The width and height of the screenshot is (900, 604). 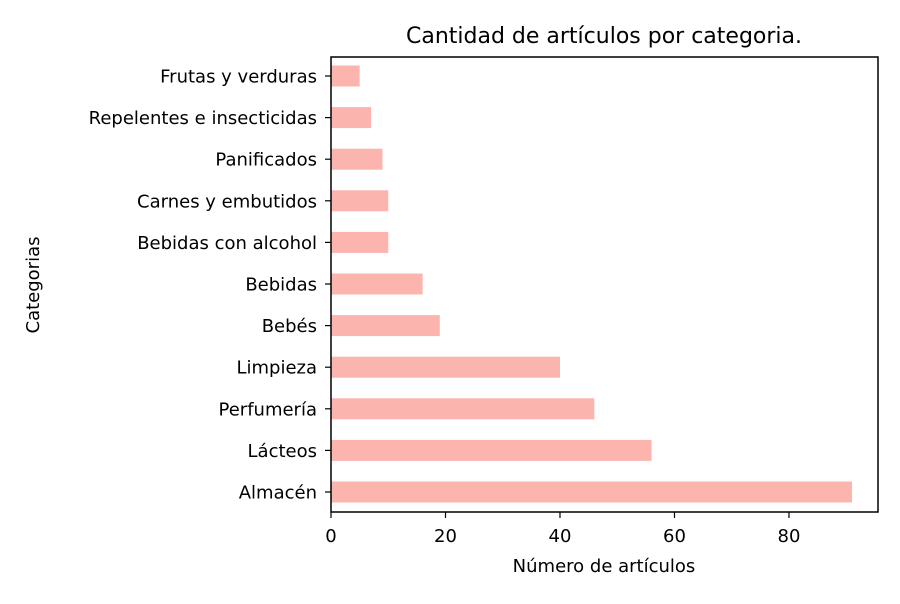 What do you see at coordinates (789, 536) in the screenshot?
I see `x-tick-label-4: 80` at bounding box center [789, 536].